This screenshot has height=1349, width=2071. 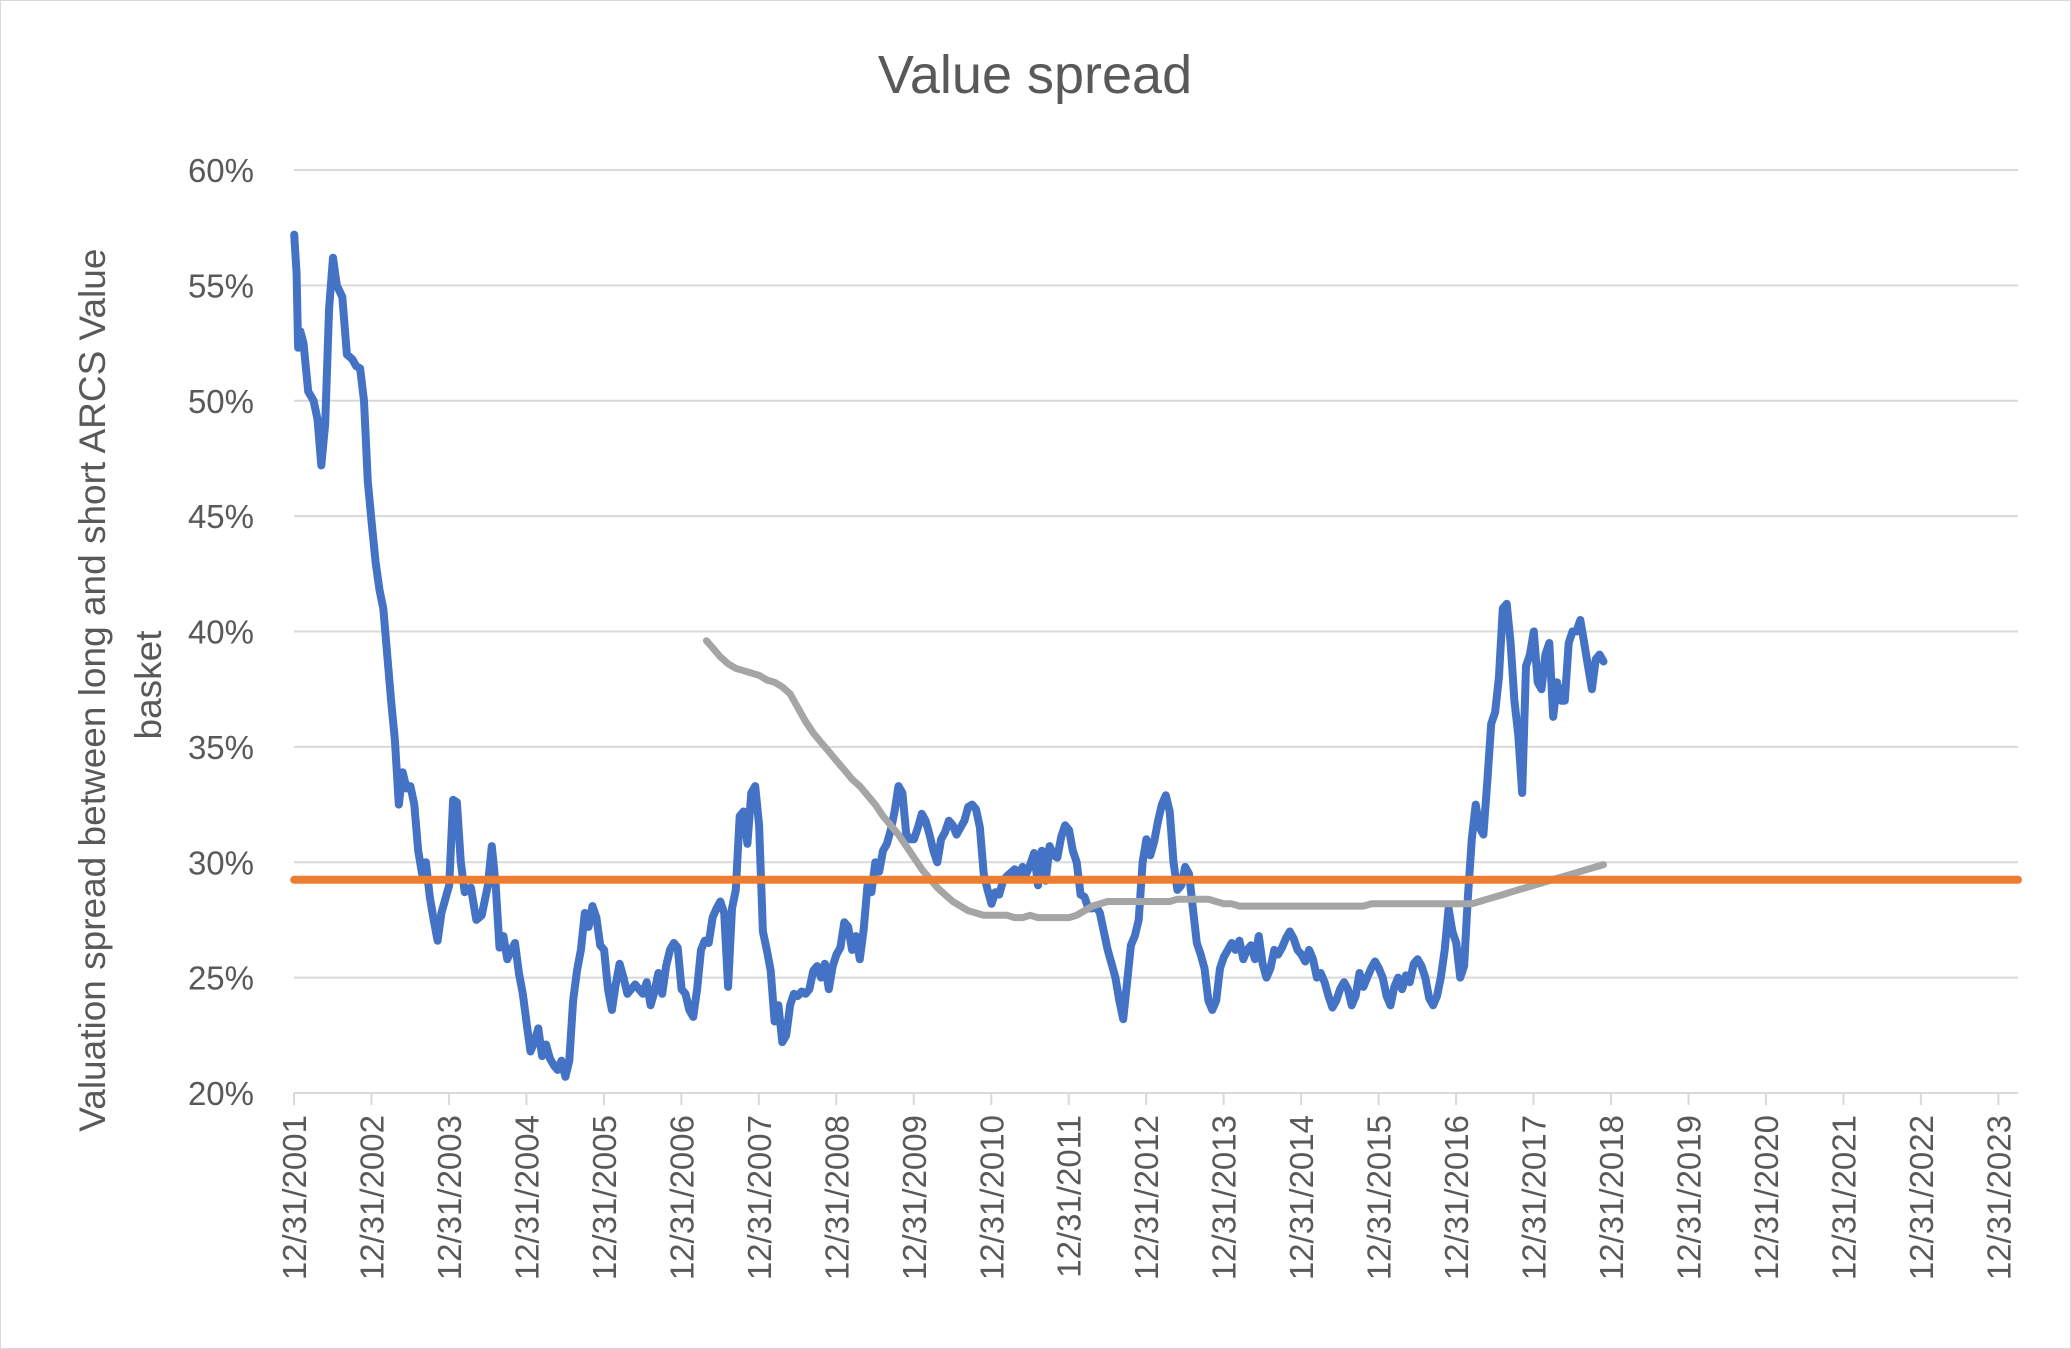 I want to click on chart-title: Value spread, so click(x=1035, y=75).